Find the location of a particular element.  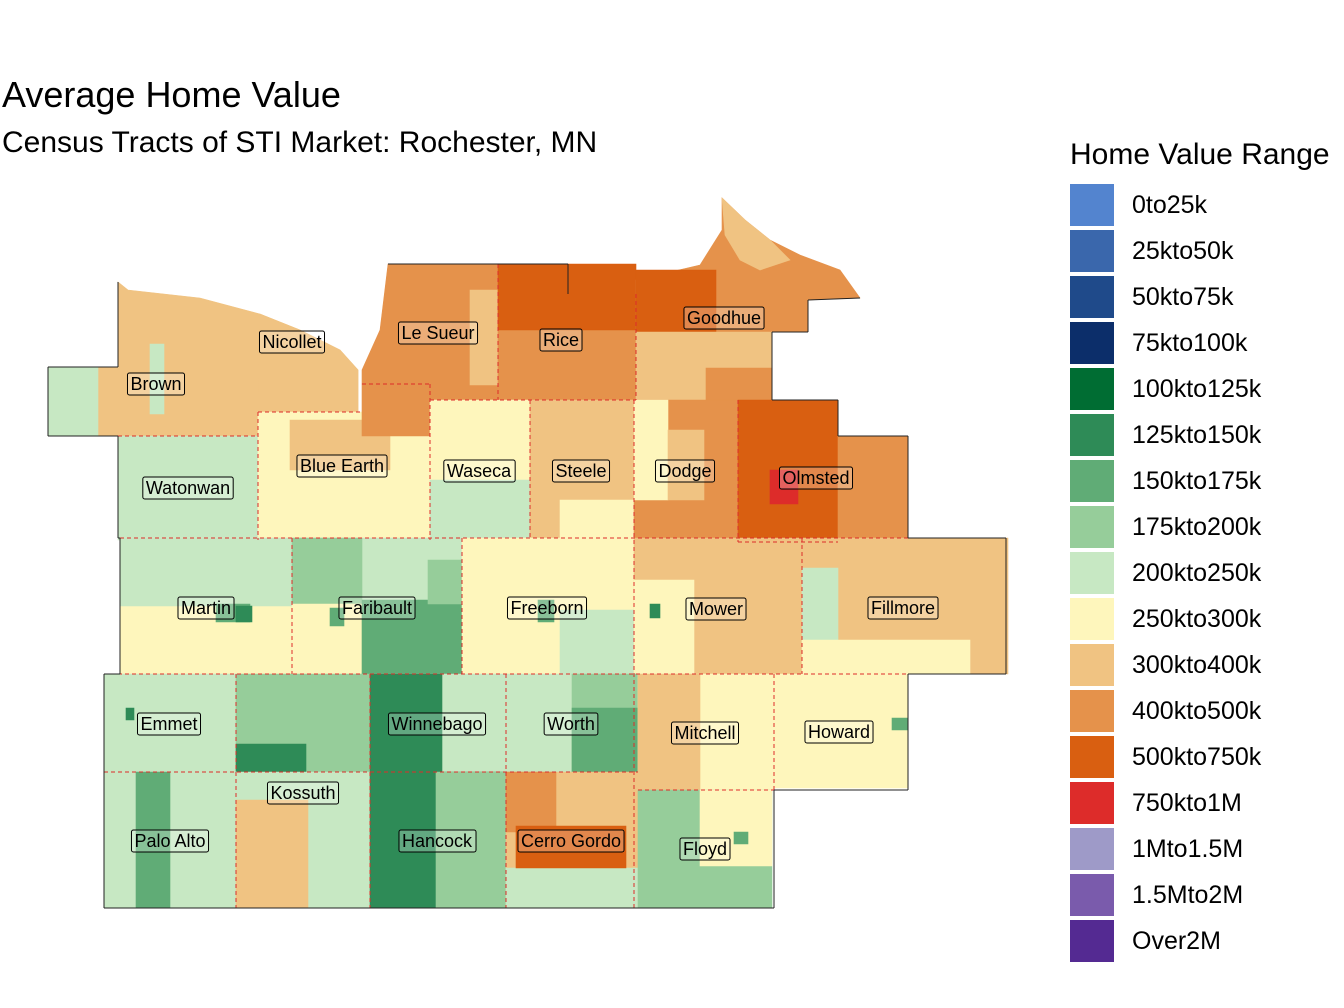

county-label: Hancock is located at coordinates (437, 841).